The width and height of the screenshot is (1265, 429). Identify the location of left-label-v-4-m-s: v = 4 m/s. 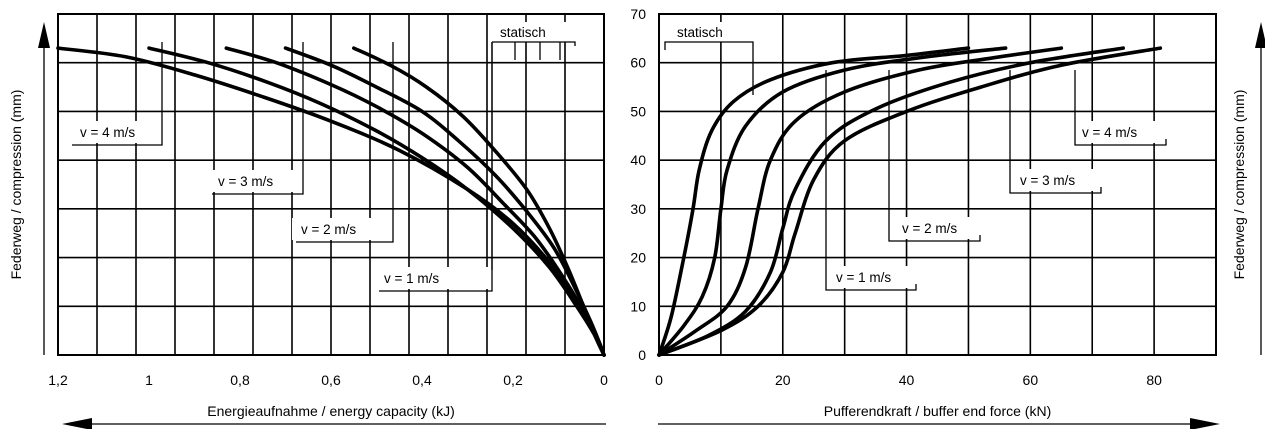
(115, 94).